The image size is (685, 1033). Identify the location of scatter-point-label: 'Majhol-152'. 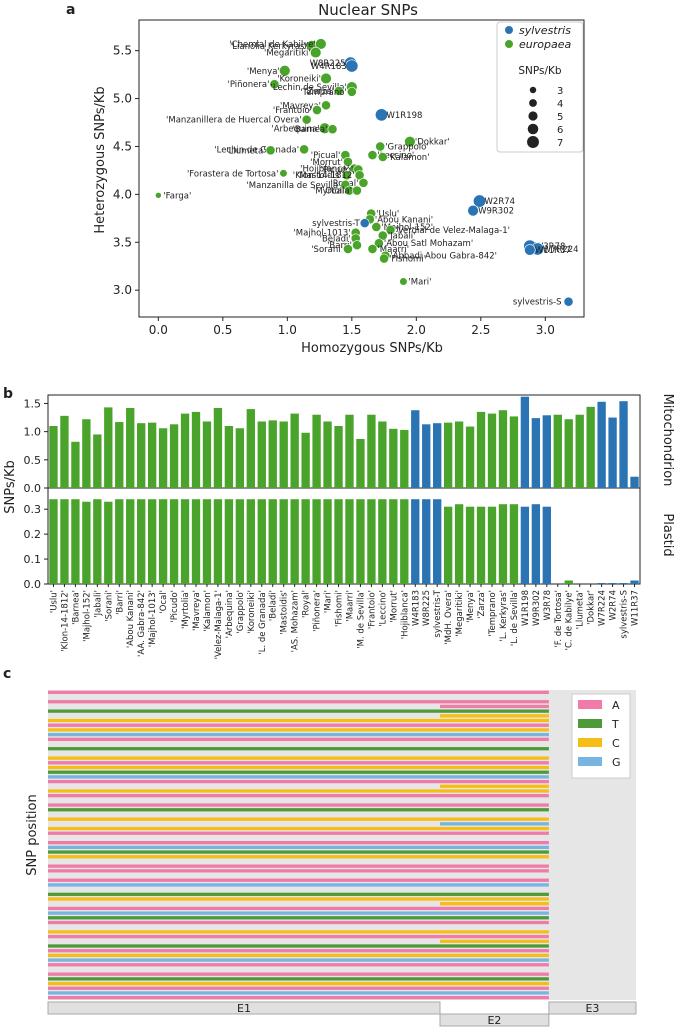
(407, 228).